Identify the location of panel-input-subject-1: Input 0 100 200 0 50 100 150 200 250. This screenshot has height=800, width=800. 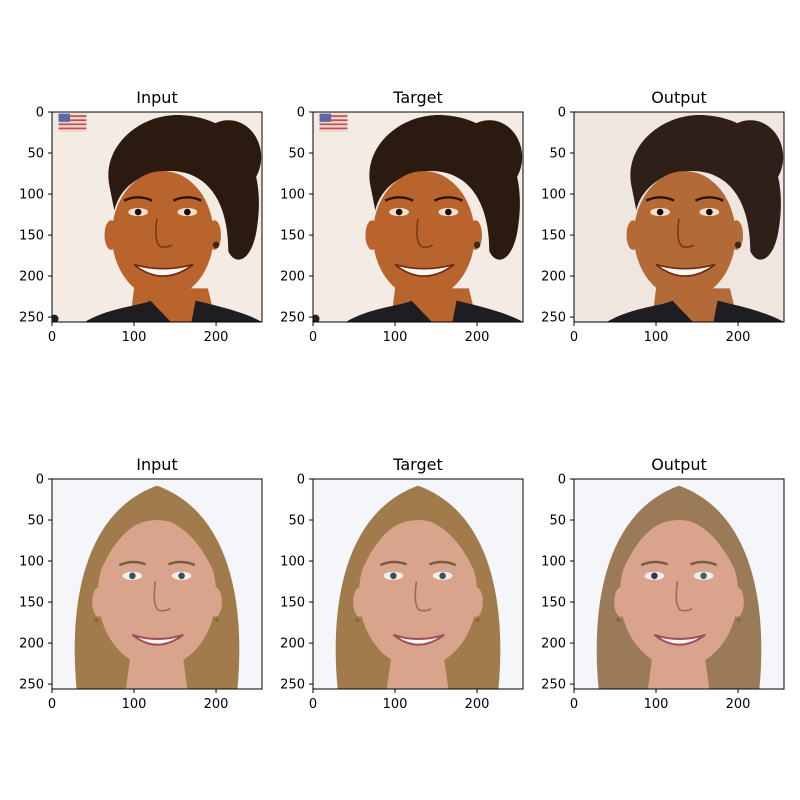
(141, 216).